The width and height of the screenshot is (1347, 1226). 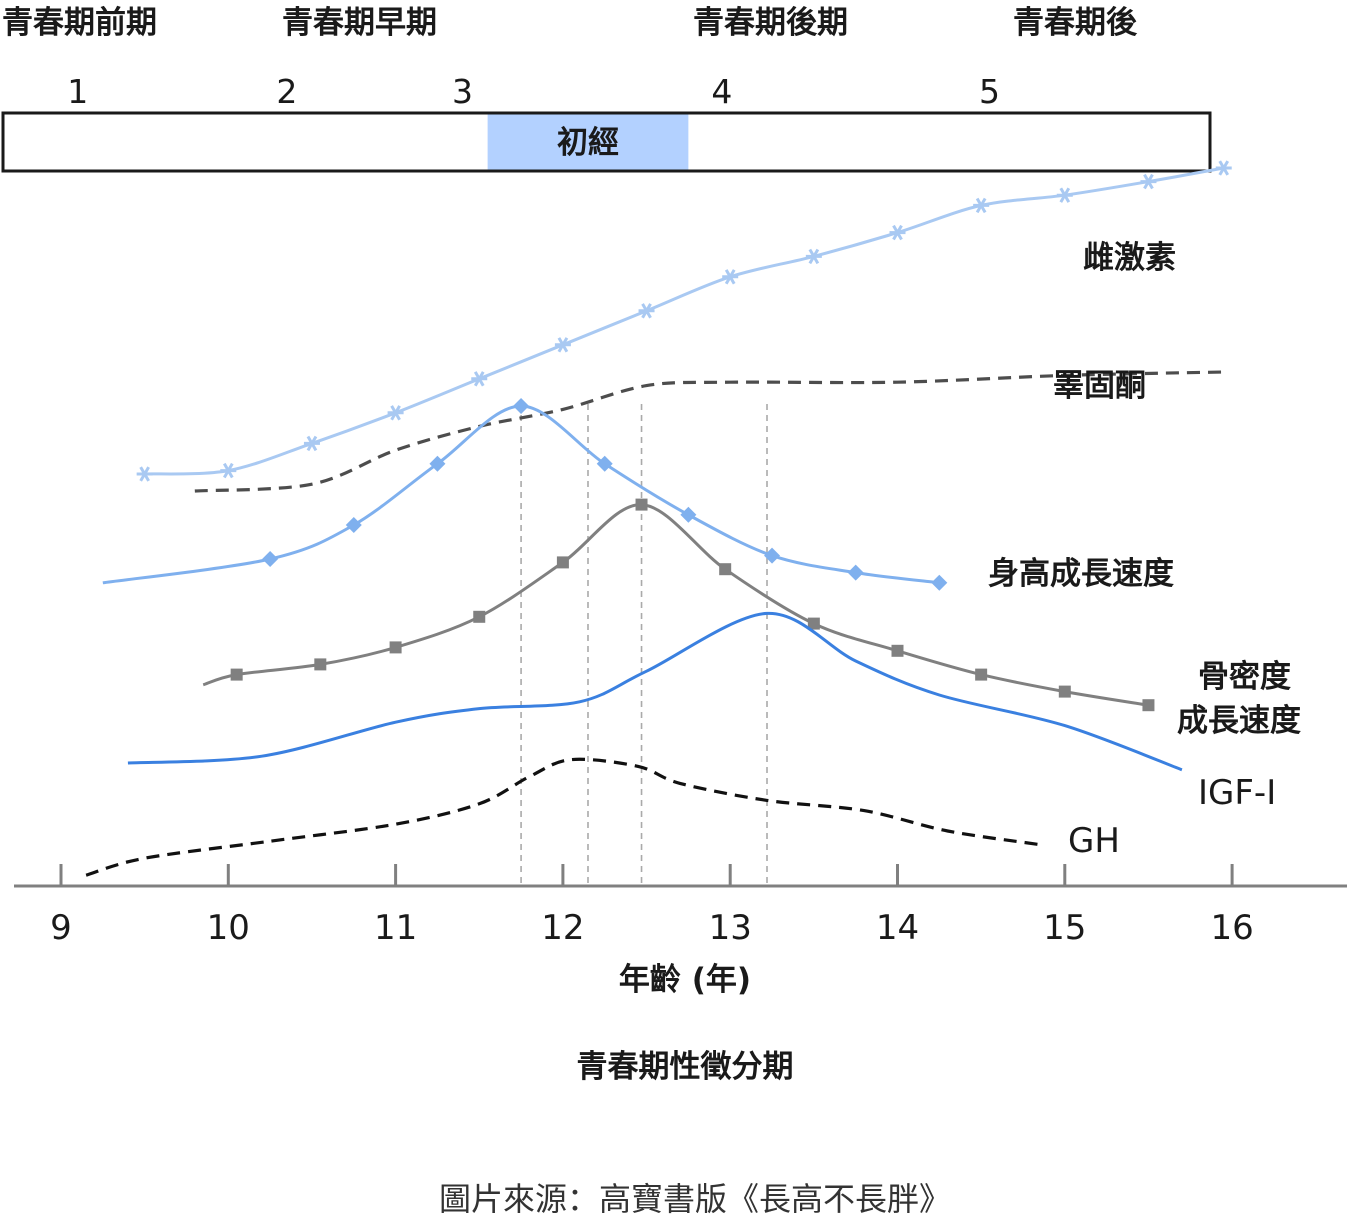 What do you see at coordinates (695, 1199) in the screenshot?
I see `image-source-credit: 圖片來源：高寶書版《長高不長胖》` at bounding box center [695, 1199].